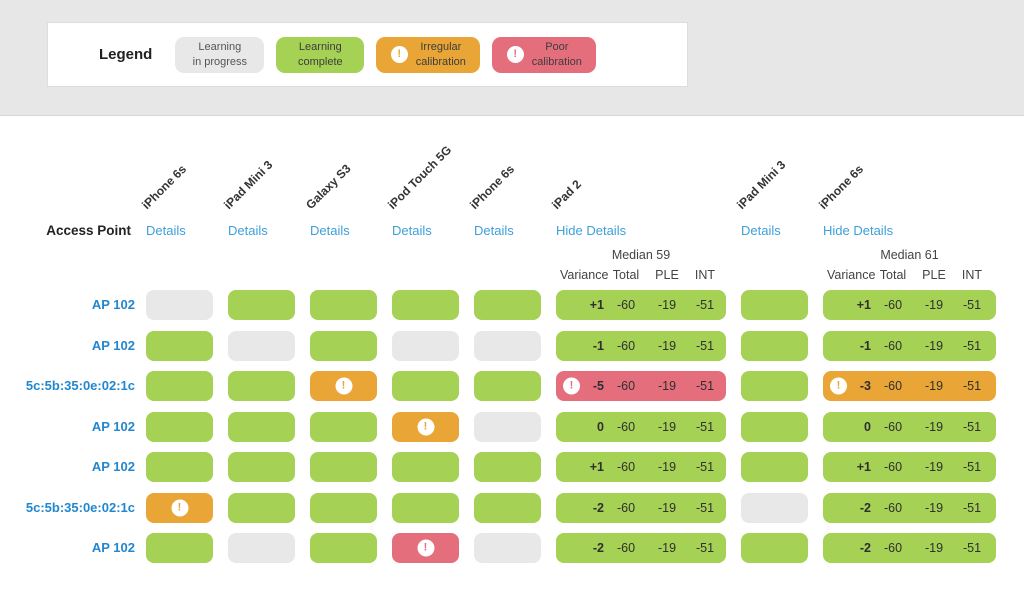 The width and height of the screenshot is (1024, 614). What do you see at coordinates (220, 47) in the screenshot?
I see `legend-item-line1: Learning` at bounding box center [220, 47].